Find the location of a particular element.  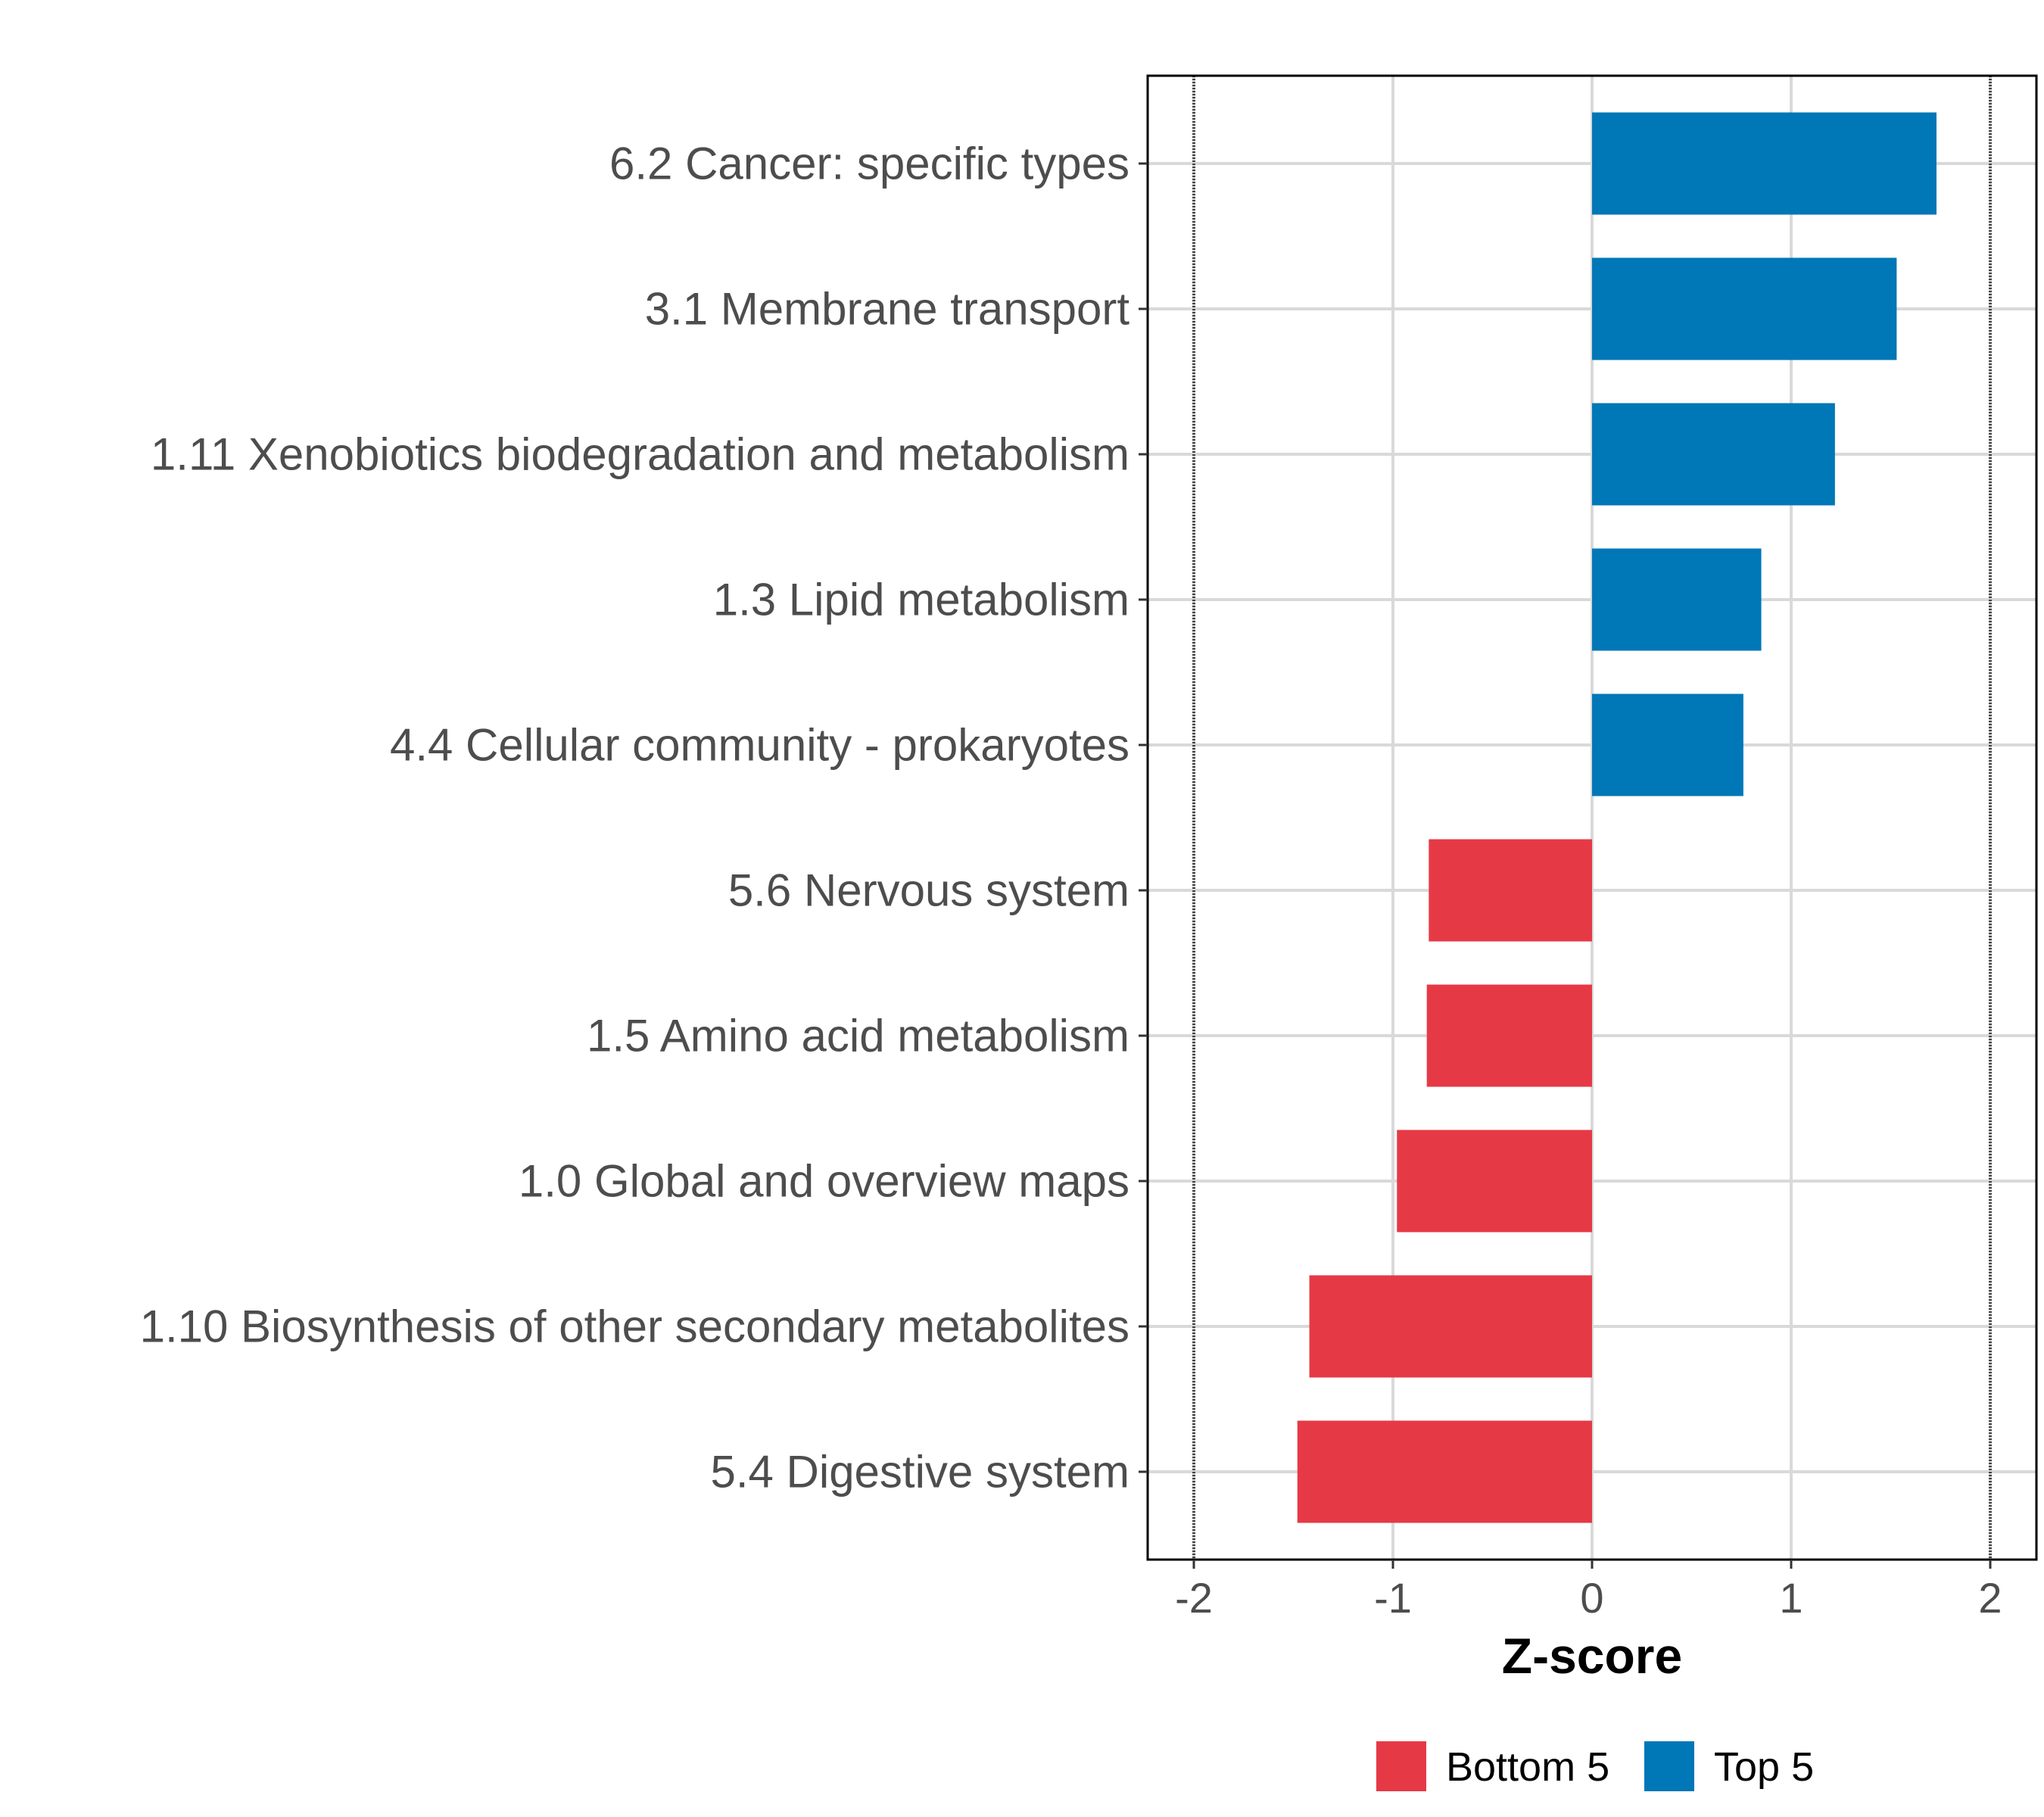

x-axis-title: Z-score is located at coordinates (1592, 1656).